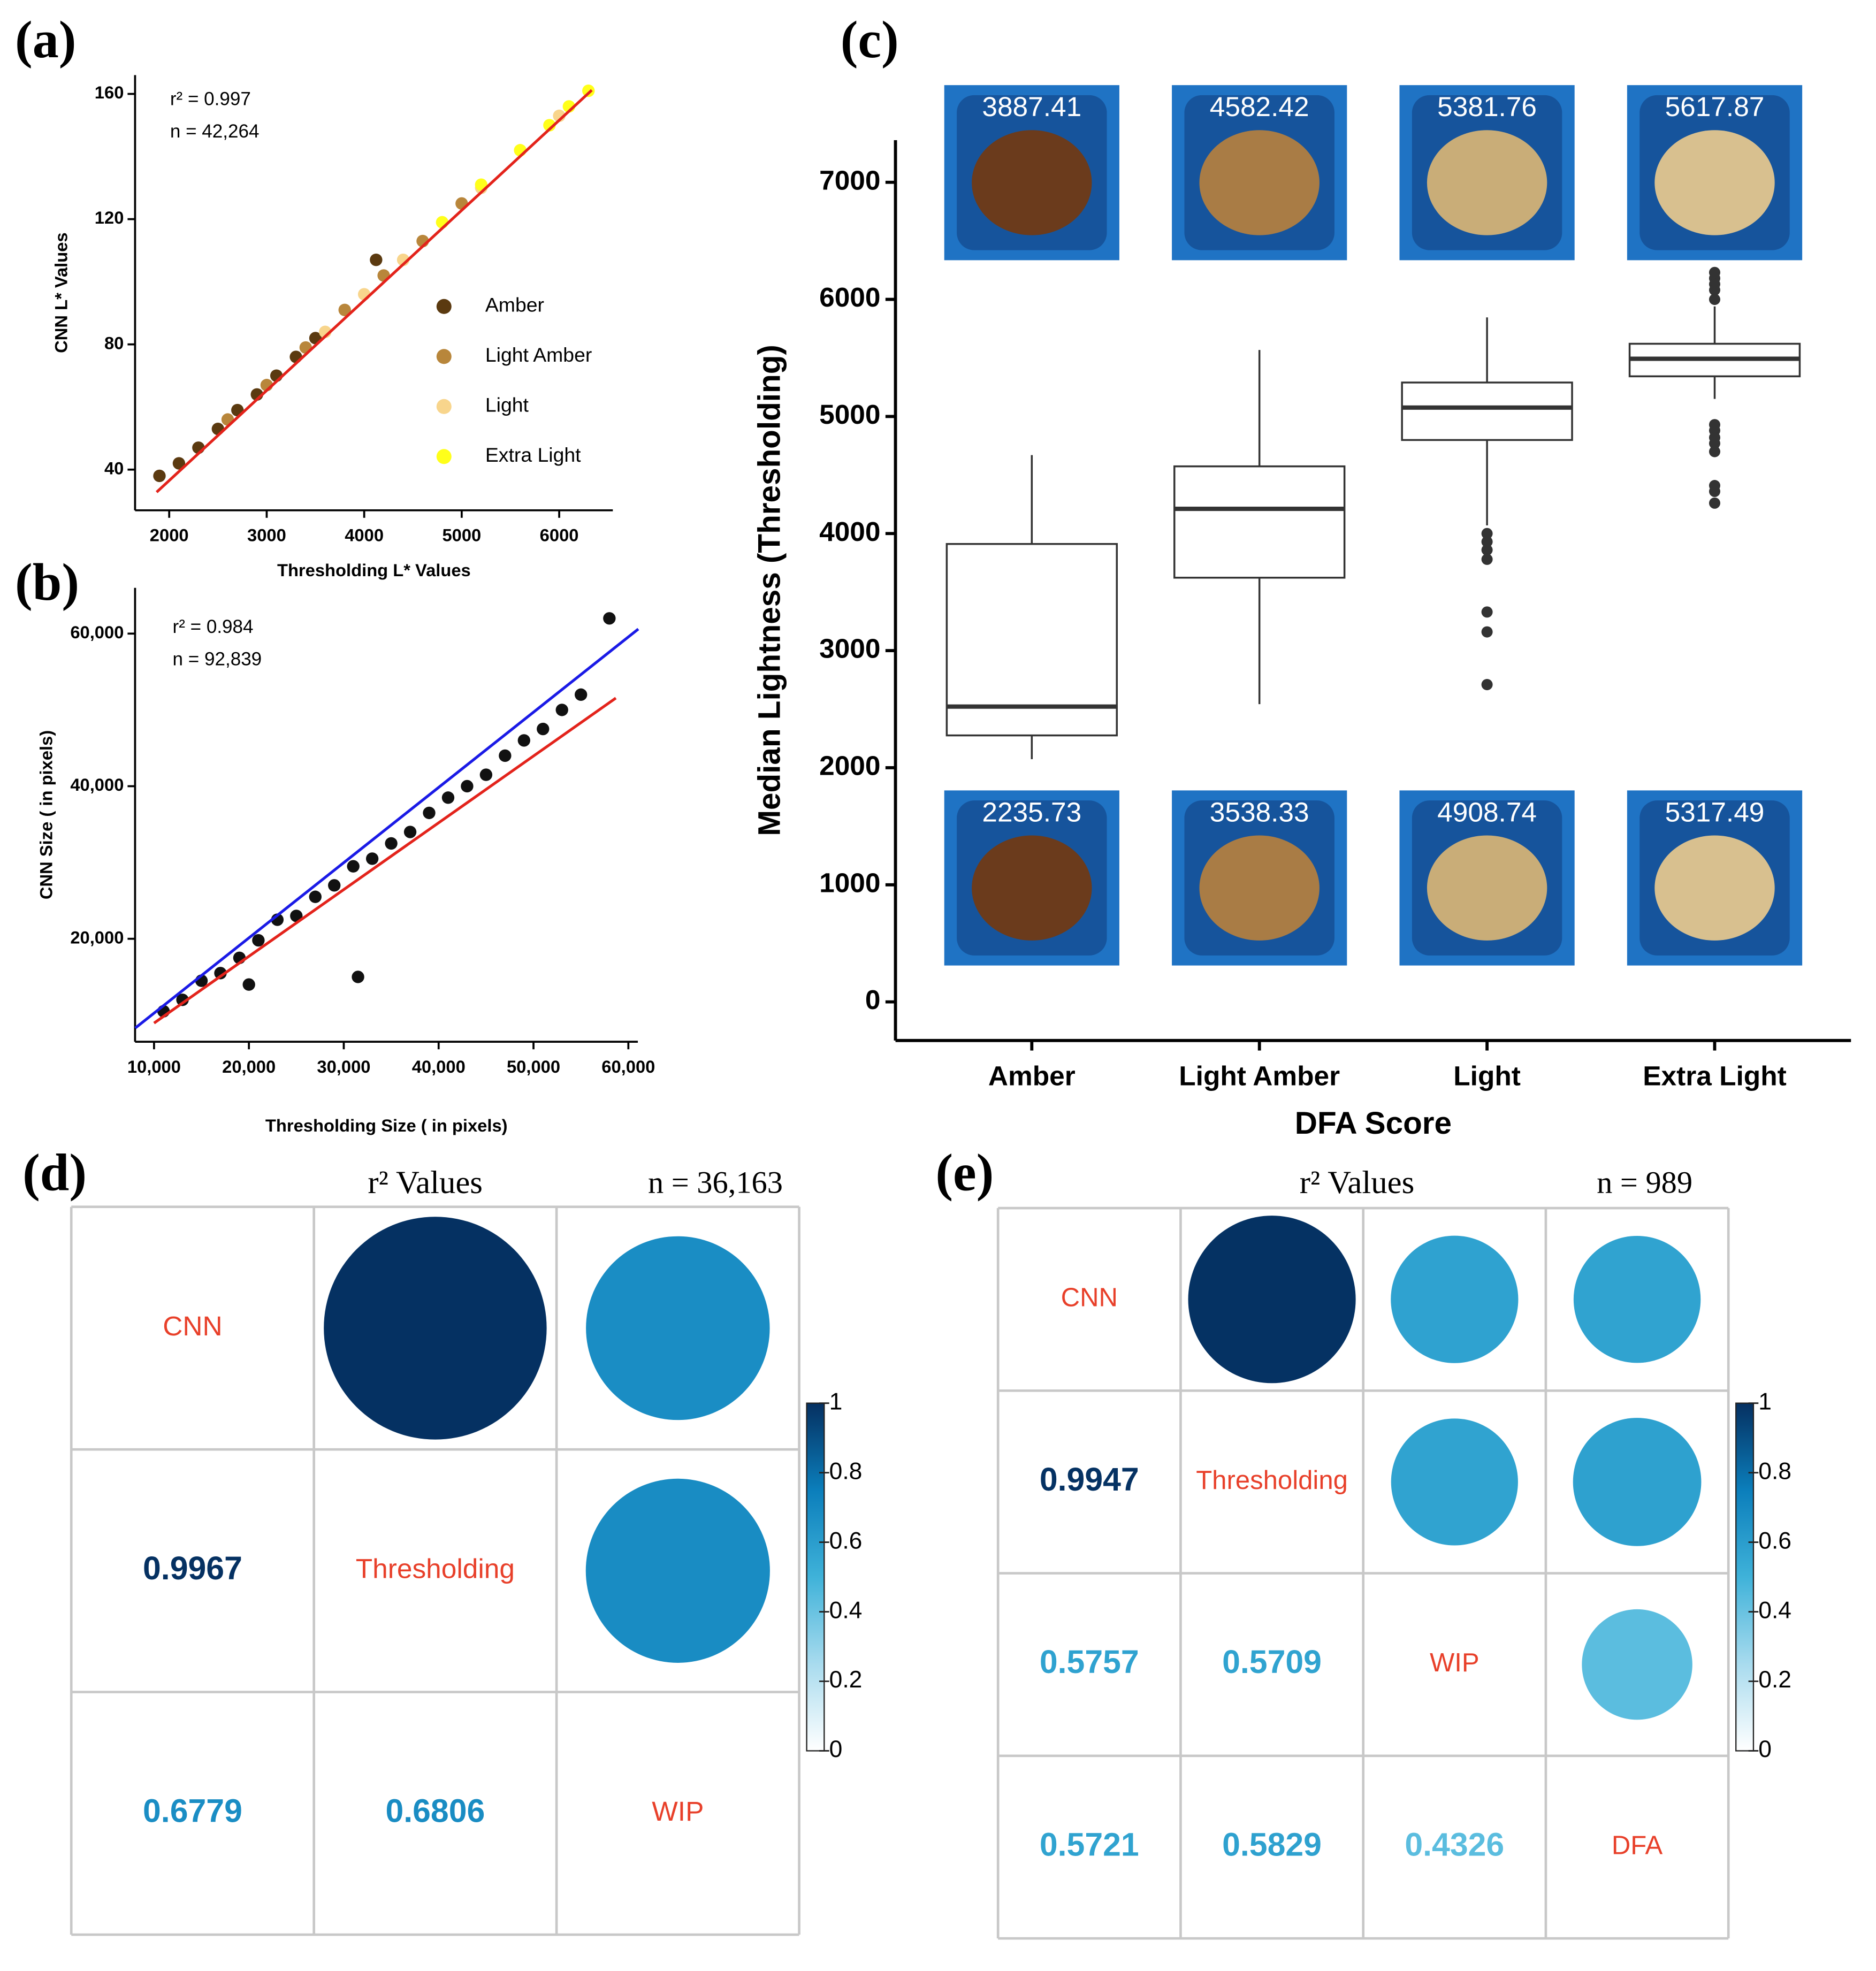 The image size is (1876, 1971). Describe the element at coordinates (1487, 811) in the screenshot. I see `thumbnail-label: 4908.74` at that location.